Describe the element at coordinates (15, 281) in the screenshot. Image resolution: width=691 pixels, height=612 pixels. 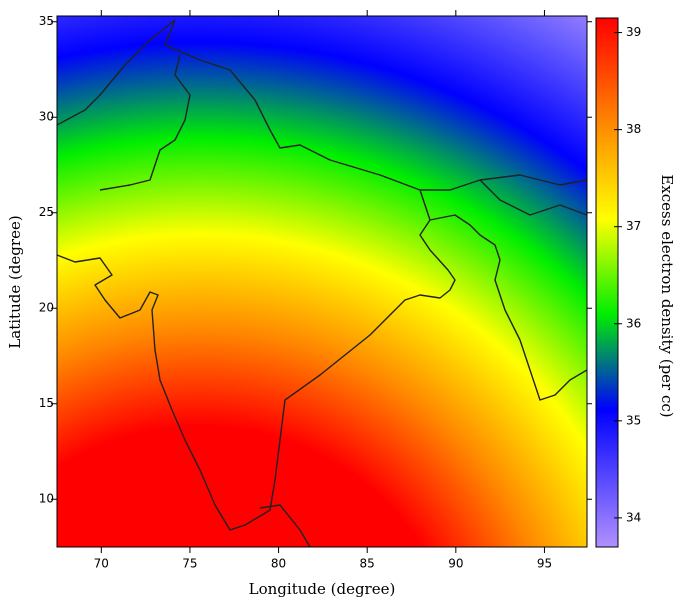
I see `y-axis-title: Latitude (degree)` at that location.